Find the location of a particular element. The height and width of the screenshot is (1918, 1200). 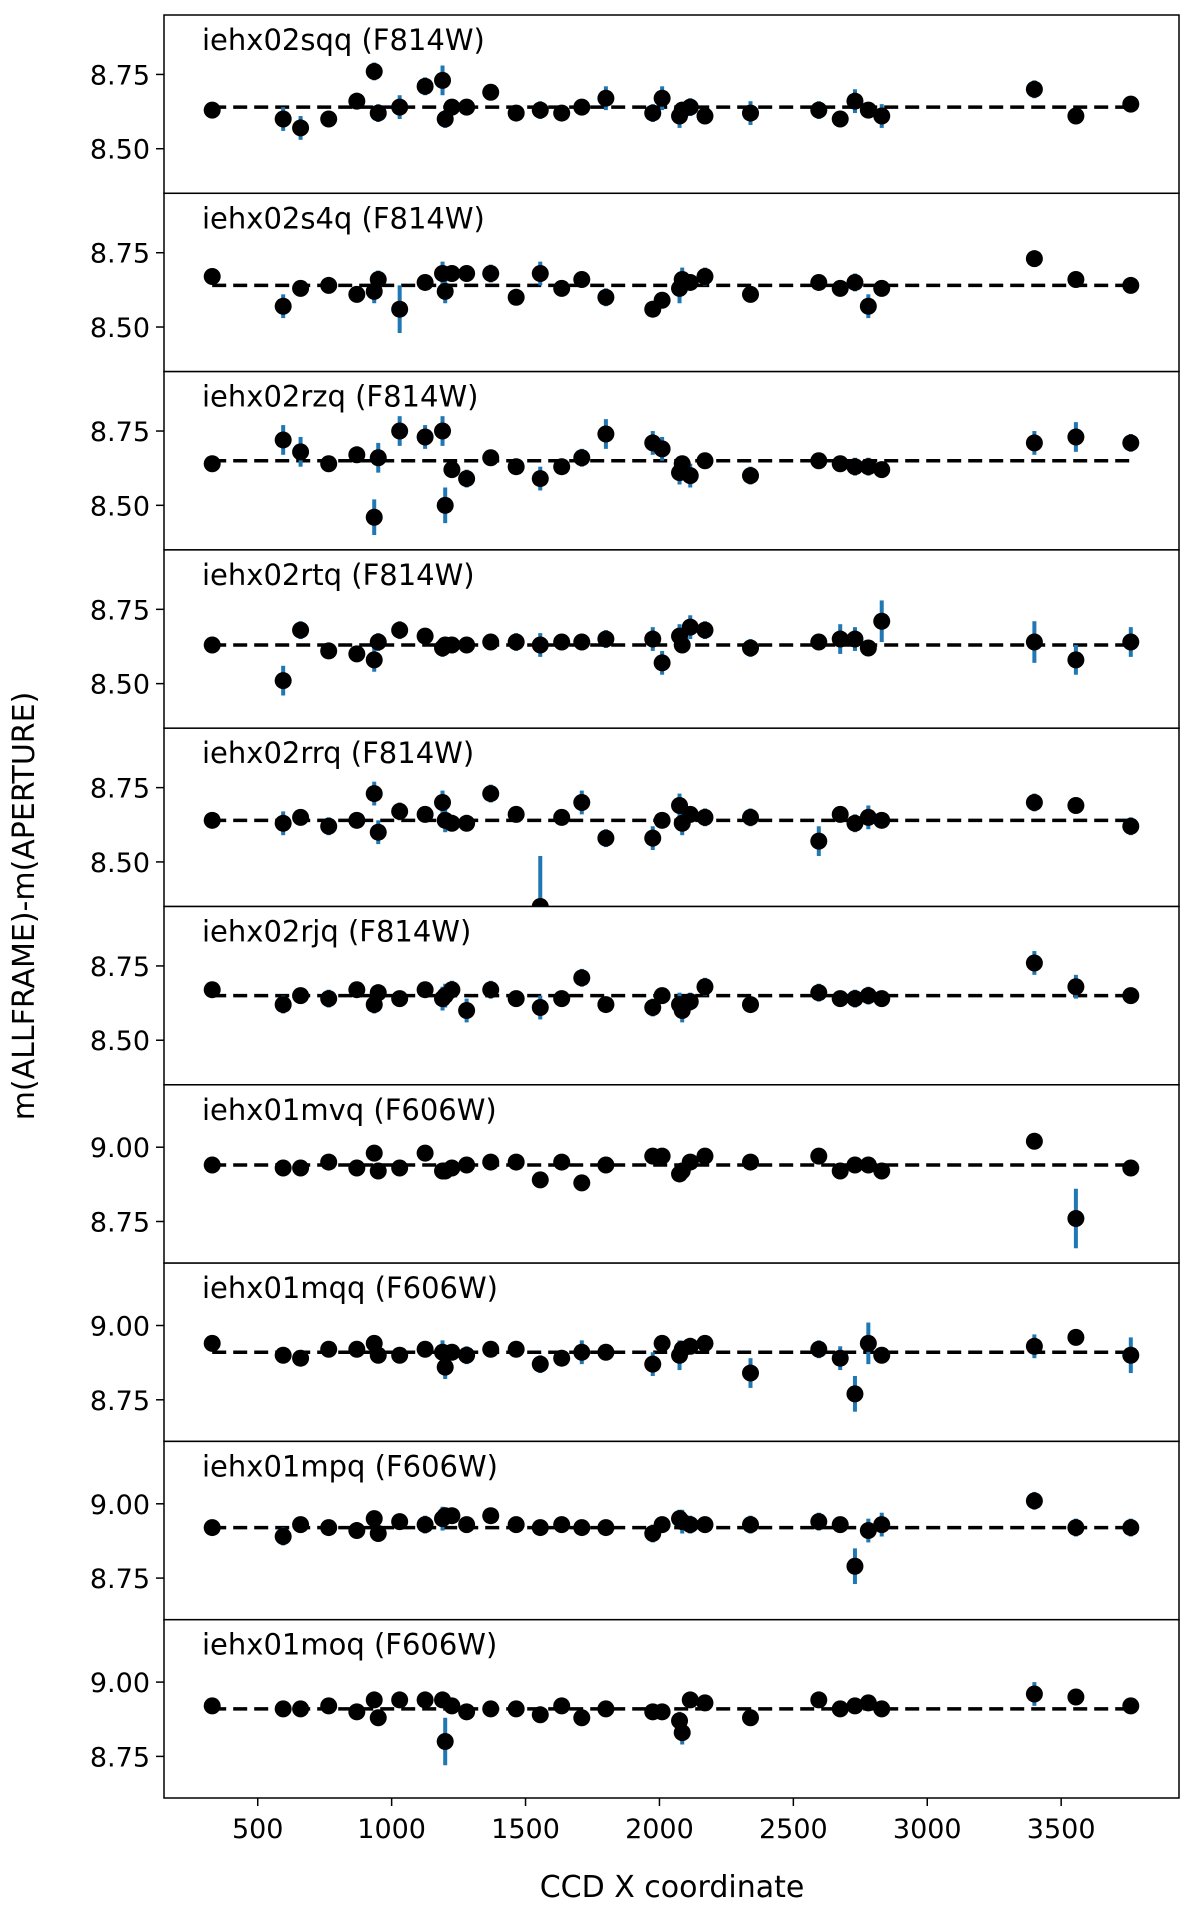

panel: iehx02s4q (F814W) 8.50 8.75 is located at coordinates (635, 286).